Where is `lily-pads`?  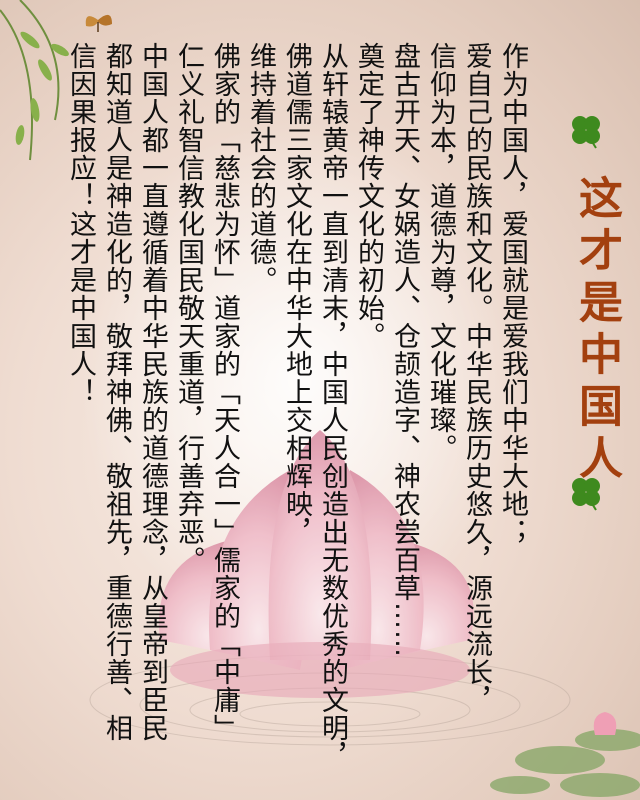
lily-pads is located at coordinates (565, 763).